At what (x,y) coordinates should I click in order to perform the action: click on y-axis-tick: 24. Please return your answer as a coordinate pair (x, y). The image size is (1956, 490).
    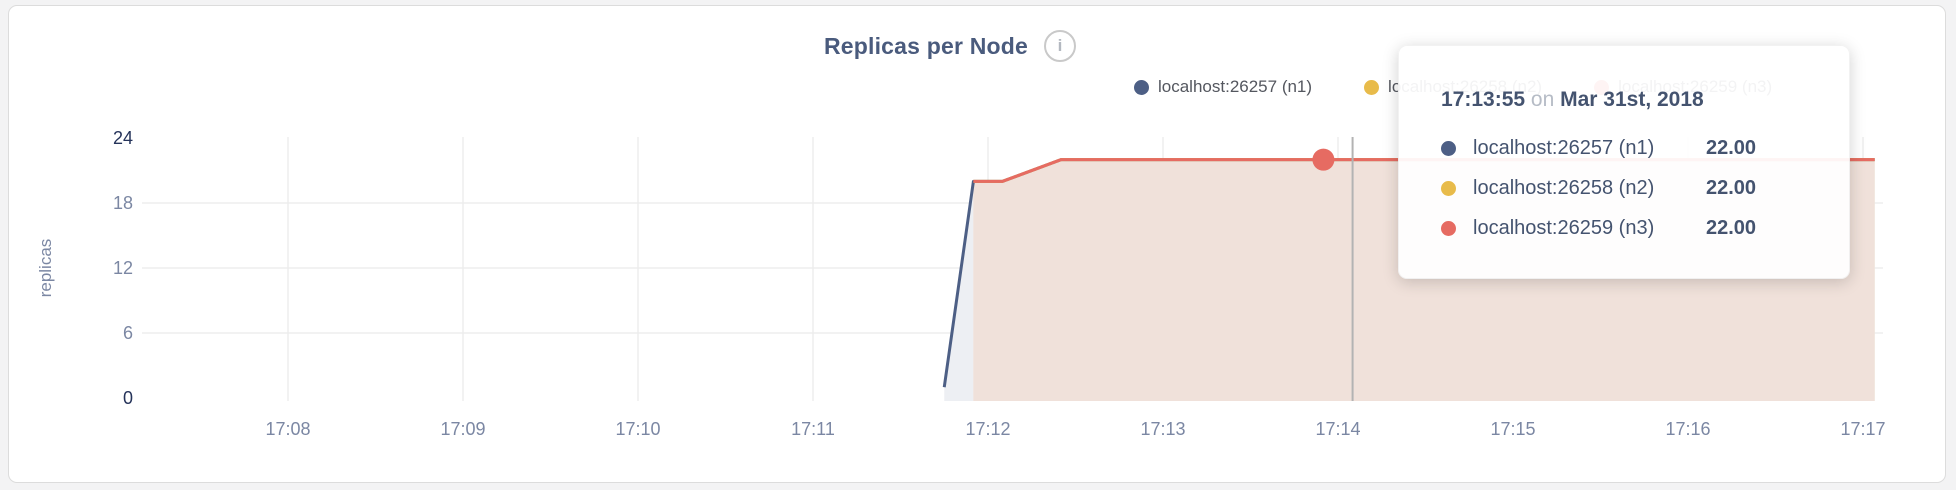
    Looking at the image, I should click on (122, 138).